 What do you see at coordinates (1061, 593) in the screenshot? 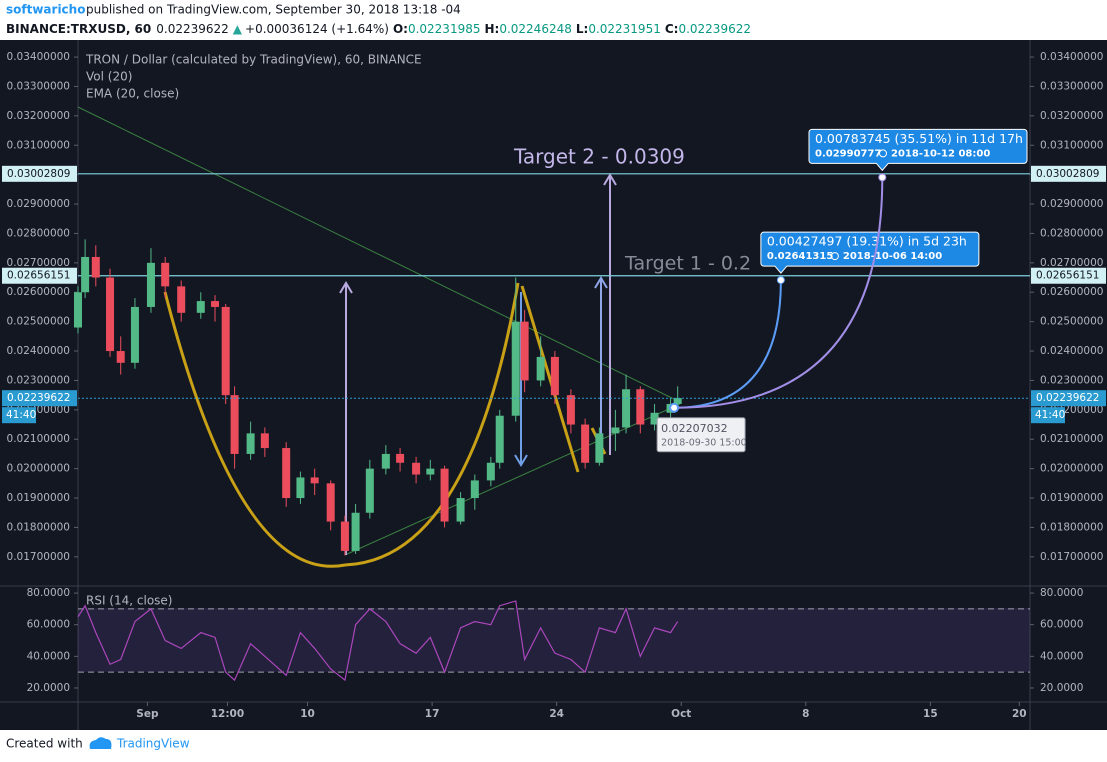
I see `rsi-tick-label: 80.0000` at bounding box center [1061, 593].